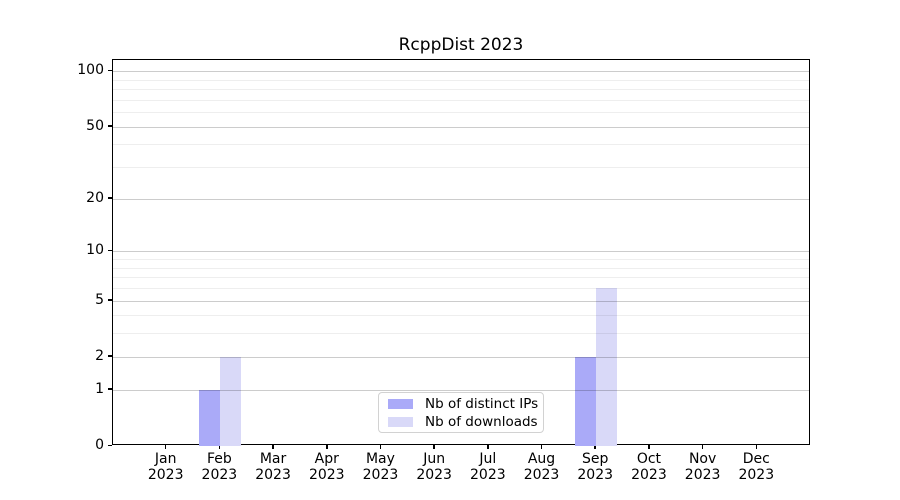 Image resolution: width=900 pixels, height=500 pixels. I want to click on y-tick-label-5: 5, so click(99, 299).